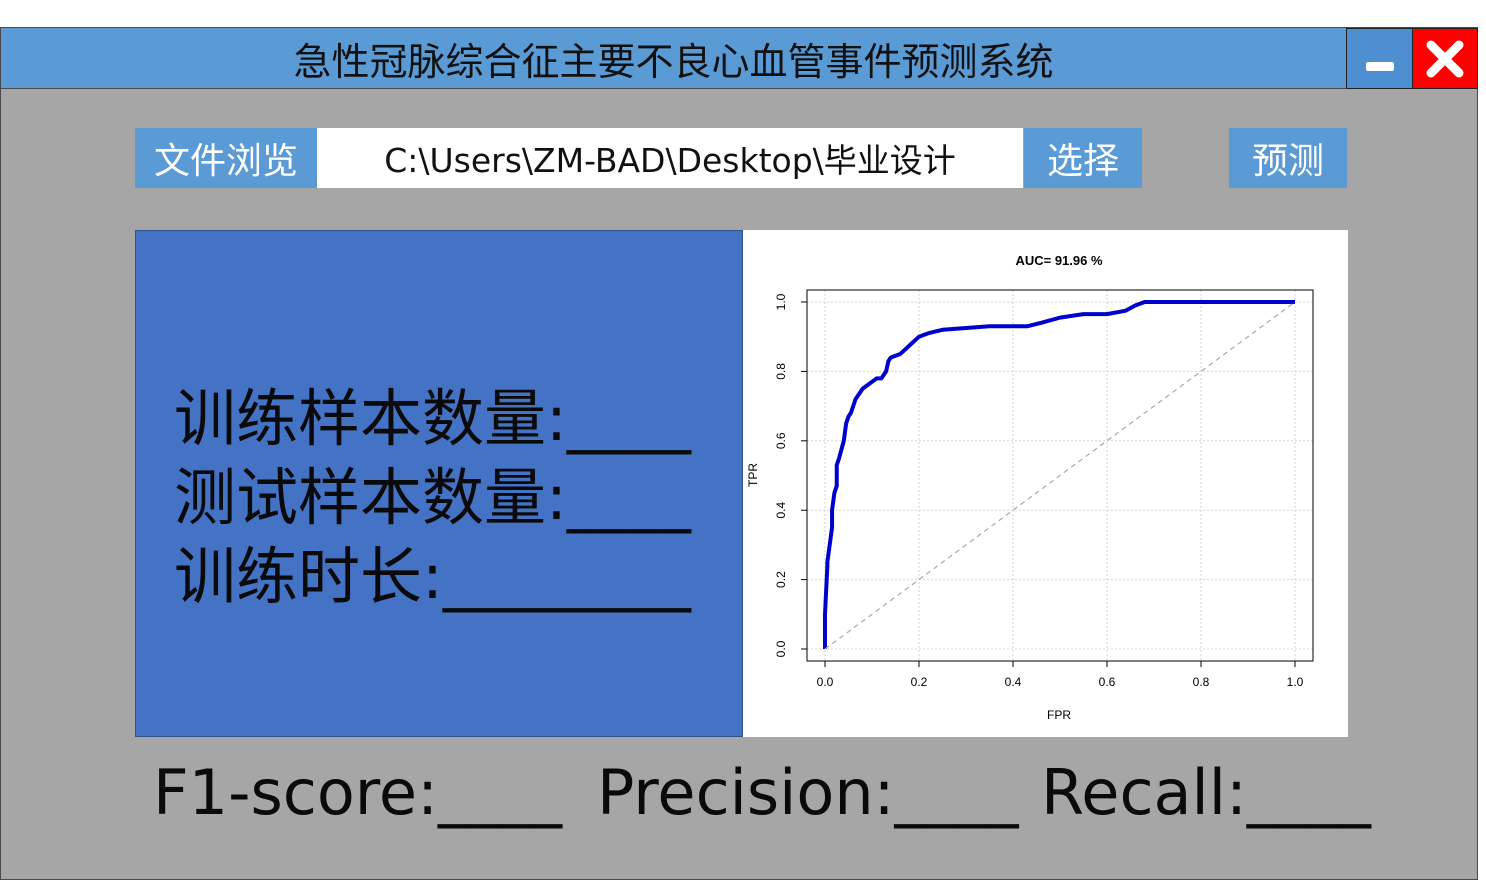 This screenshot has height=882, width=1486. What do you see at coordinates (1288, 158) in the screenshot?
I see `predict-button: 预测` at bounding box center [1288, 158].